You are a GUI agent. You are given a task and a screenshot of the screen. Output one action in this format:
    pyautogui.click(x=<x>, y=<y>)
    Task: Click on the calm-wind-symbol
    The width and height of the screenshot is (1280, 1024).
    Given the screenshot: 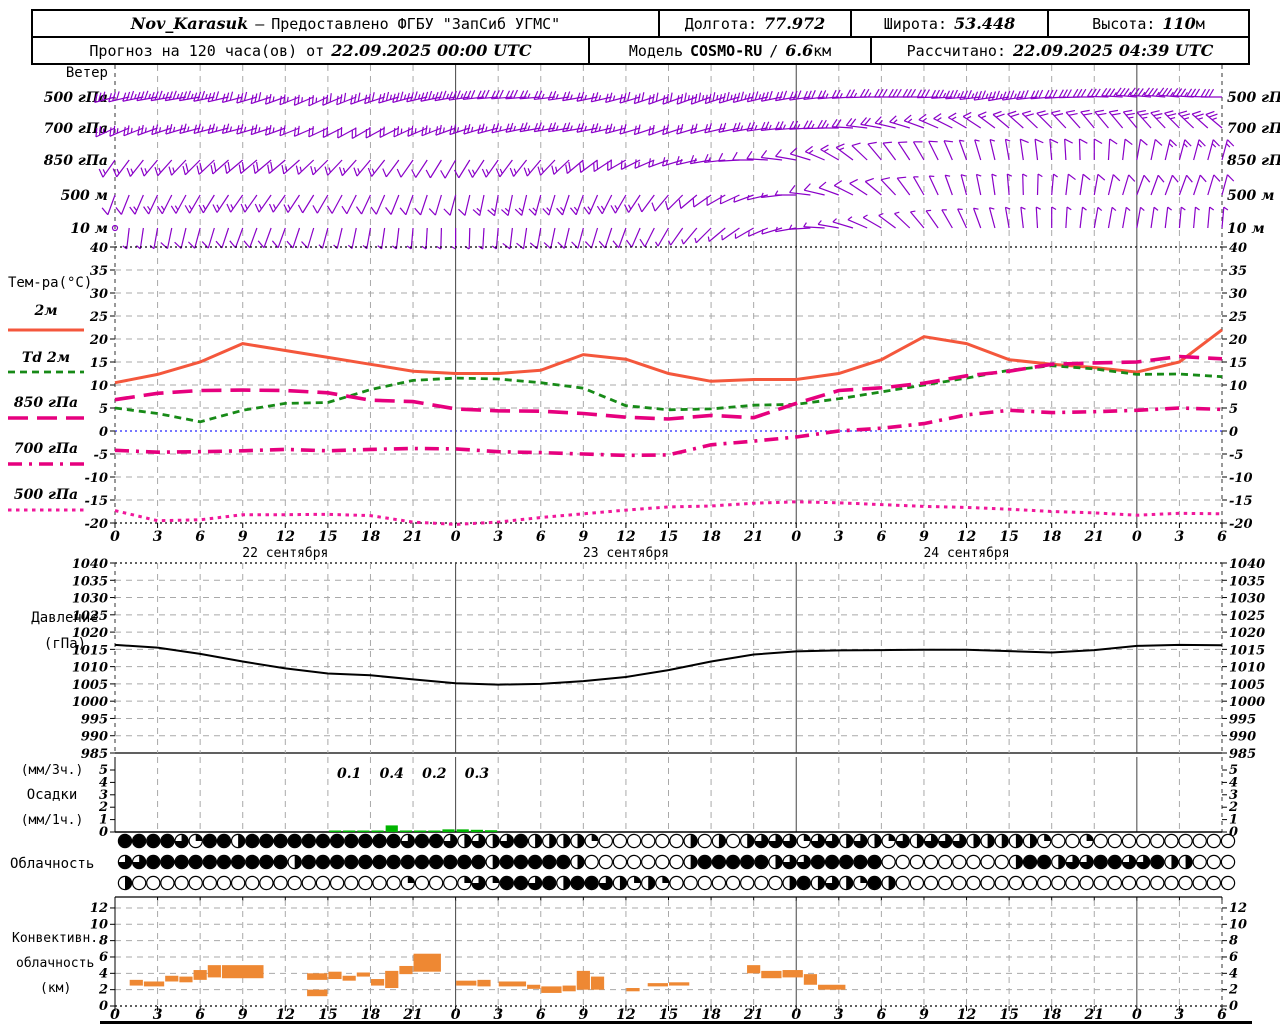 What is the action you would take?
    pyautogui.click(x=115, y=228)
    